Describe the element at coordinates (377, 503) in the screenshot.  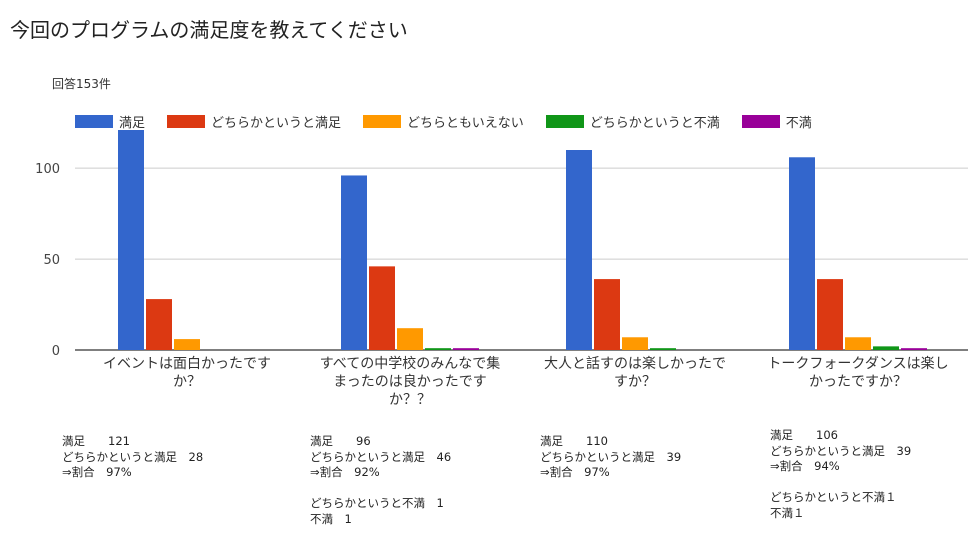
I see `note-line: どちらかというと不満 1` at that location.